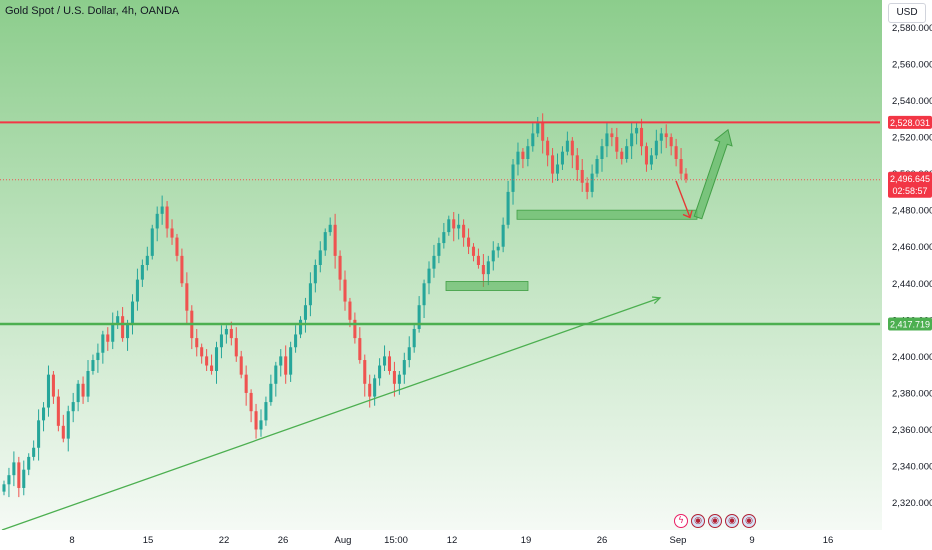 The width and height of the screenshot is (932, 550). I want to click on flash-icon: ϟ, so click(681, 521).